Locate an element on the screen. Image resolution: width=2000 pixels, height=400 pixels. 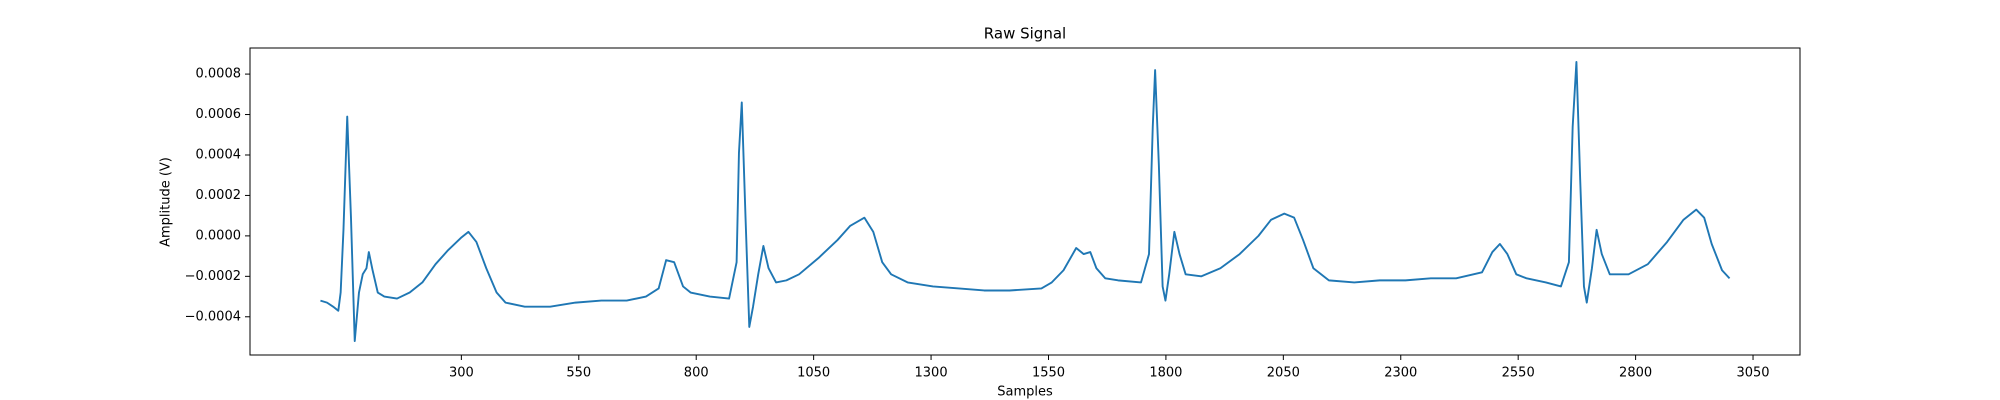
x-tick-label: 550 is located at coordinates (578, 373).